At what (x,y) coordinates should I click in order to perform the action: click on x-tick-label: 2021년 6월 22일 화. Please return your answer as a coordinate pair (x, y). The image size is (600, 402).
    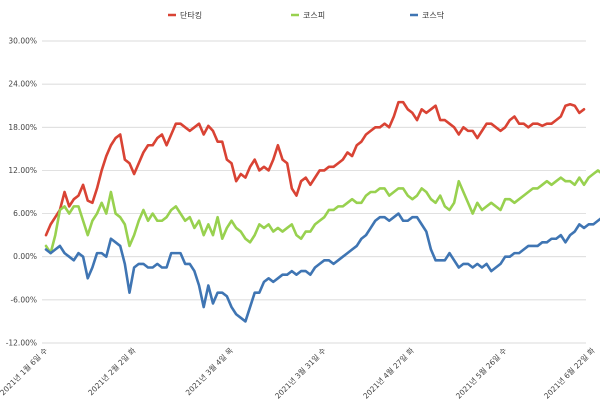
    Looking at the image, I should click on (568, 372).